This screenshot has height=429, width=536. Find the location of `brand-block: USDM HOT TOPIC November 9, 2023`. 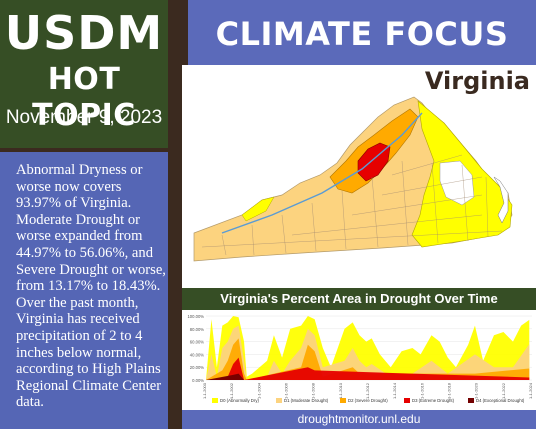

brand-block: USDM HOT TOPIC November 9, 2023 is located at coordinates (84, 74).